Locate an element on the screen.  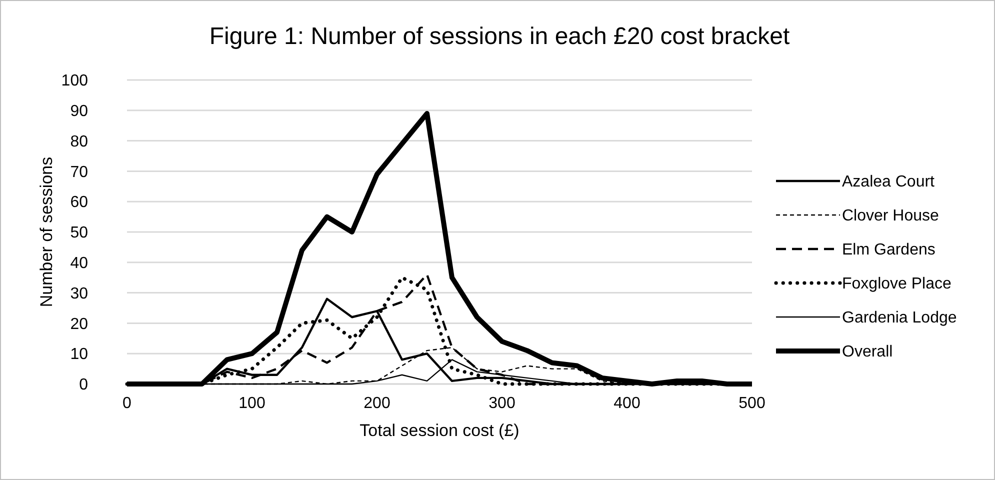
y-tick-label: 50 is located at coordinates (79, 233).